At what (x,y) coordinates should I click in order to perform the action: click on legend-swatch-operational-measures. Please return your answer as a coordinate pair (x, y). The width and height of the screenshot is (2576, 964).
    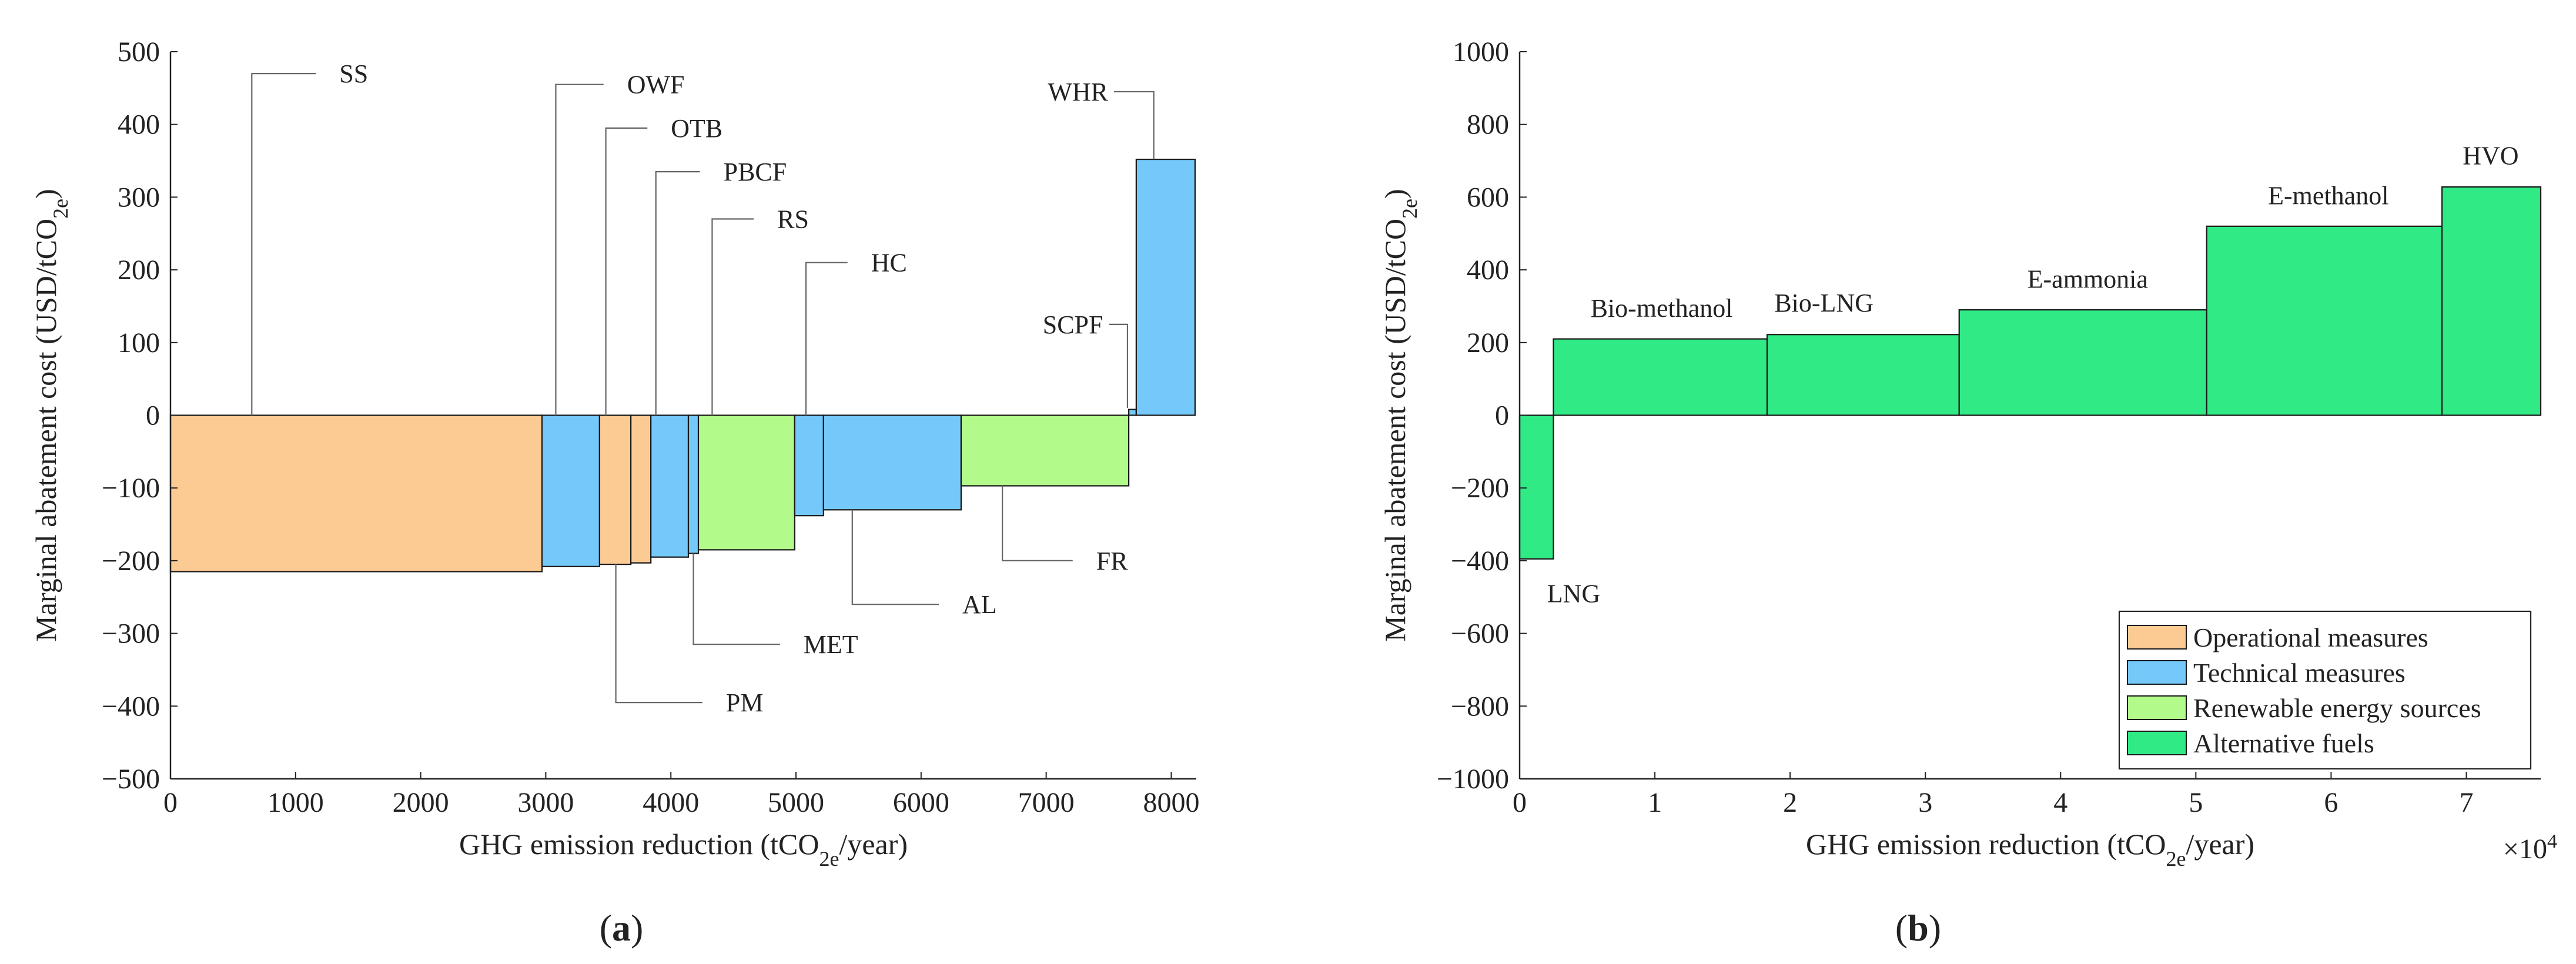
    Looking at the image, I should click on (2157, 637).